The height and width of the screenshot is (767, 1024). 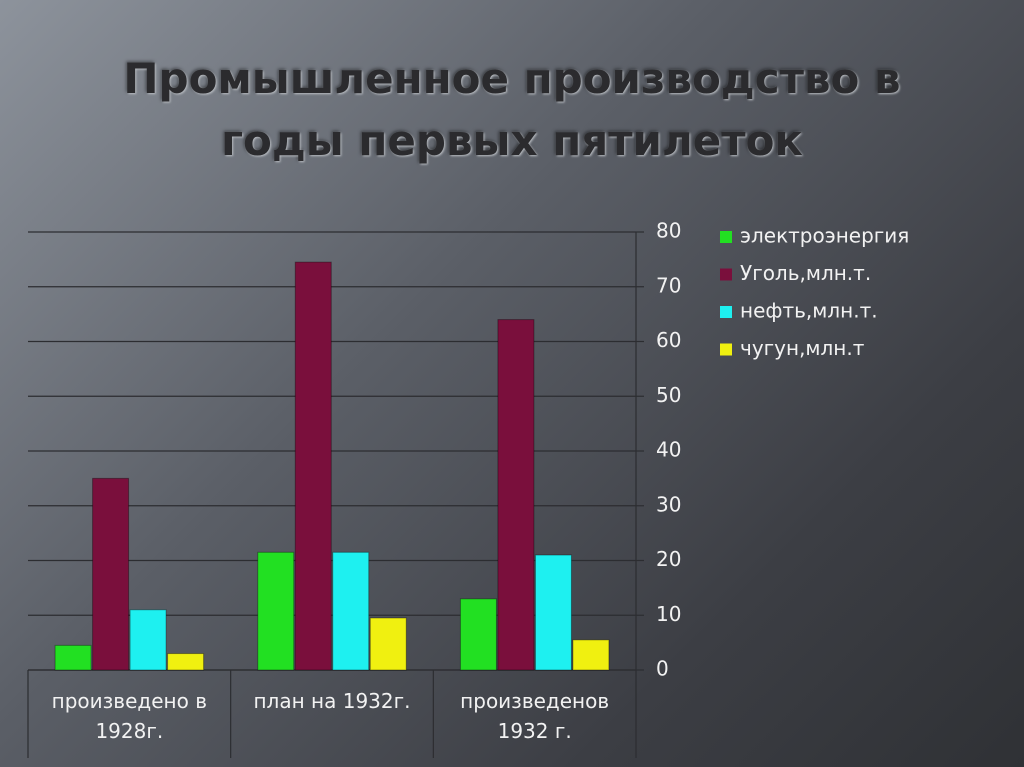 What do you see at coordinates (668, 395) in the screenshot?
I see `y-tick-label: 50` at bounding box center [668, 395].